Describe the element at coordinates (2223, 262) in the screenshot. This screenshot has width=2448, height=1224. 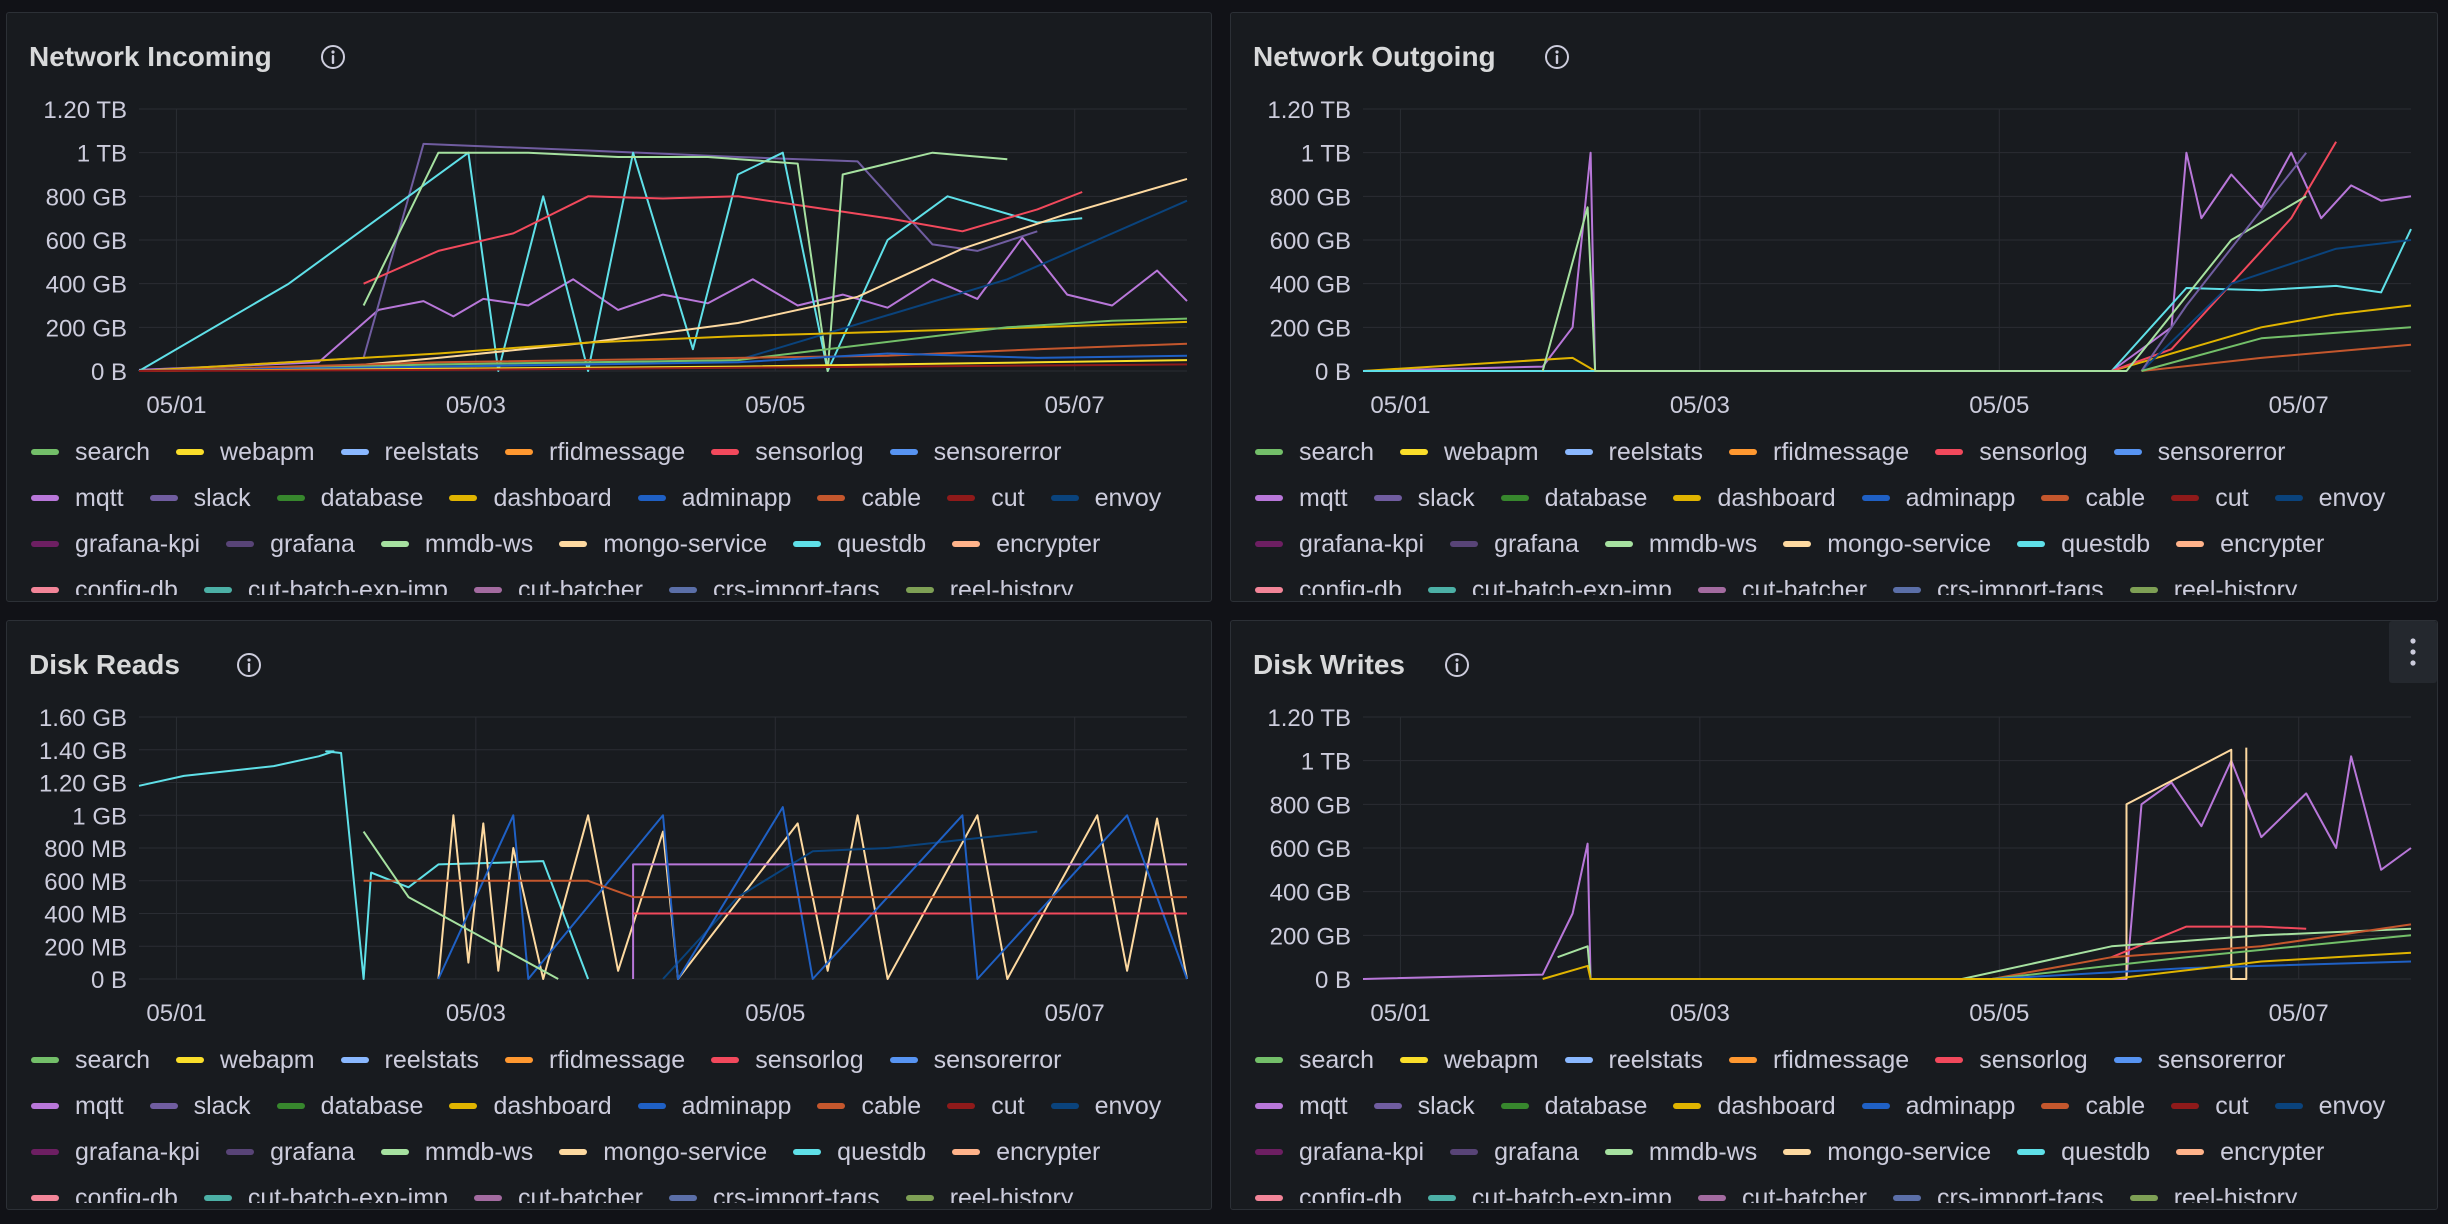
I see `series-line-slack` at that location.